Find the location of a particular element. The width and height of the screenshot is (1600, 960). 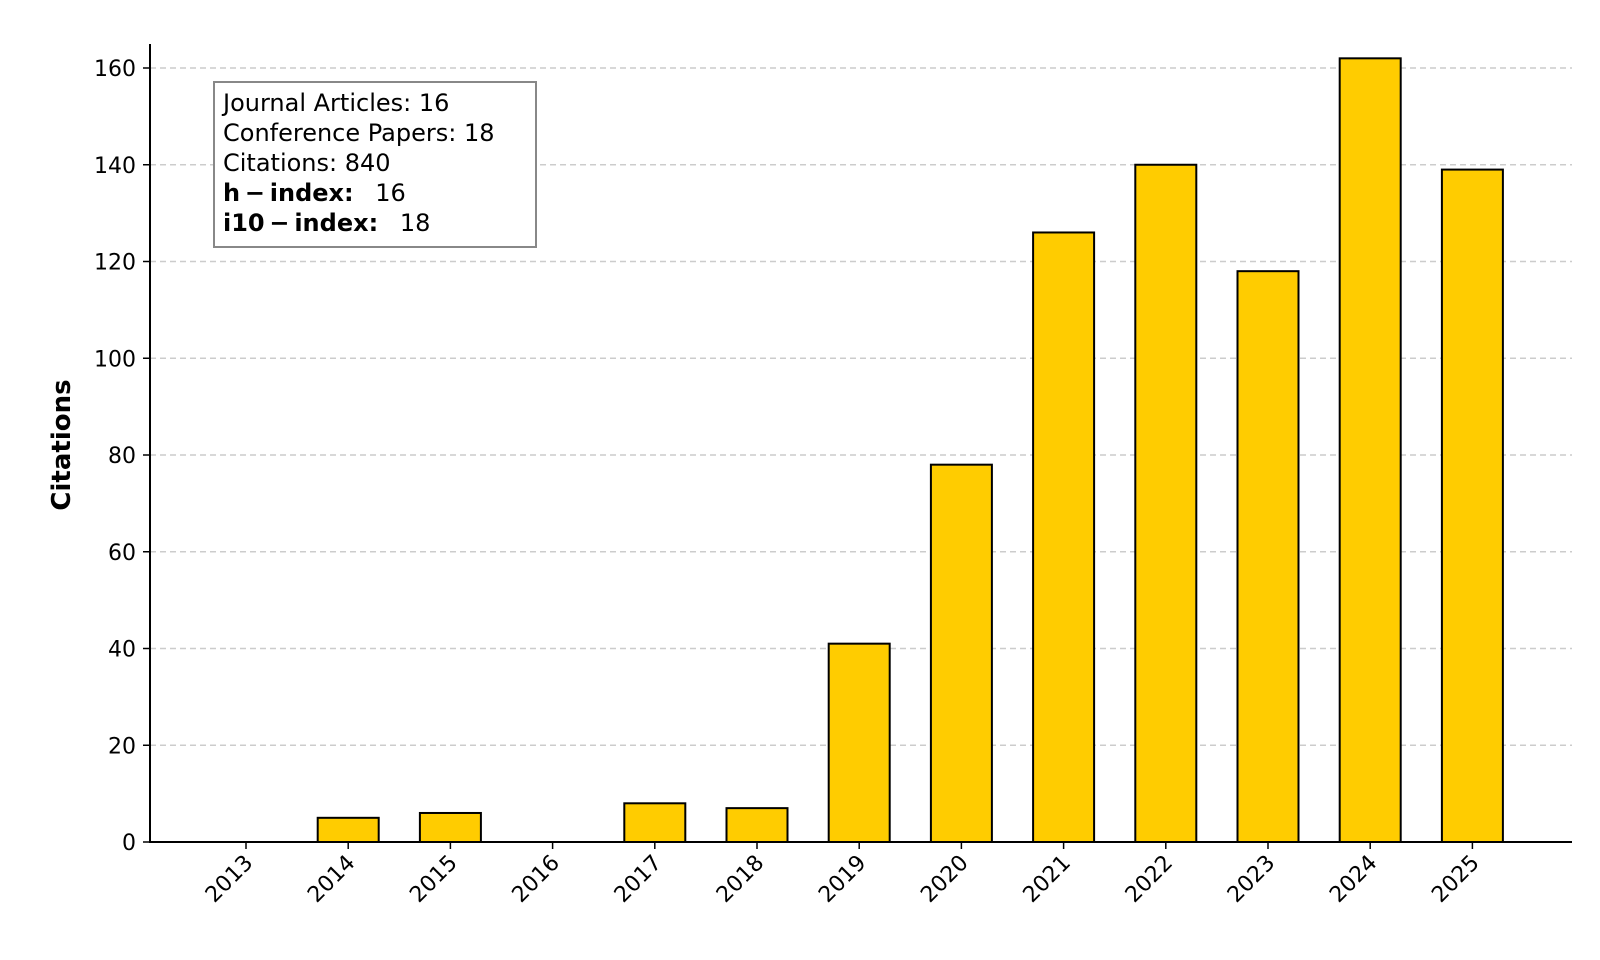

x-tick-label: 2019 is located at coordinates (842, 879).